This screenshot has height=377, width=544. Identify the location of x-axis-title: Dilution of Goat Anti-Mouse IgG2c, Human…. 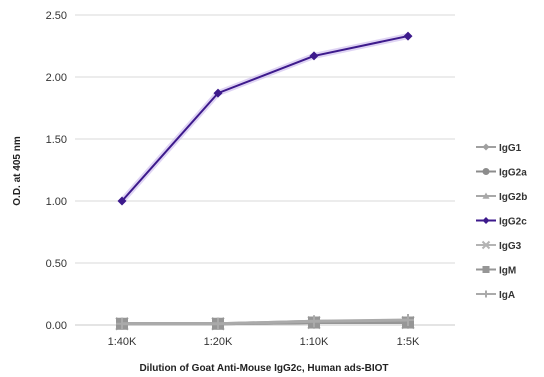
(263, 368).